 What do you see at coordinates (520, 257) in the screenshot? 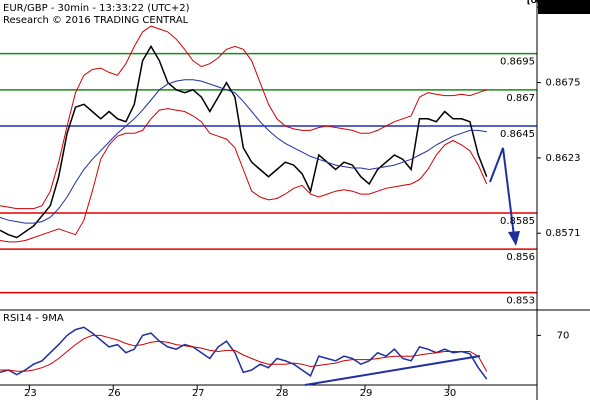
I see `level-label: 0.856` at bounding box center [520, 257].